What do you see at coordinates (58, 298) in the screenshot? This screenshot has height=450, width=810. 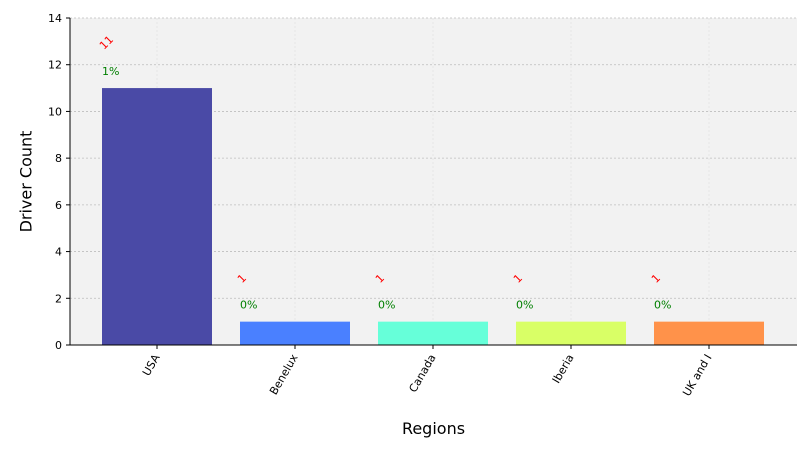 I see `y-tick-label: 2` at bounding box center [58, 298].